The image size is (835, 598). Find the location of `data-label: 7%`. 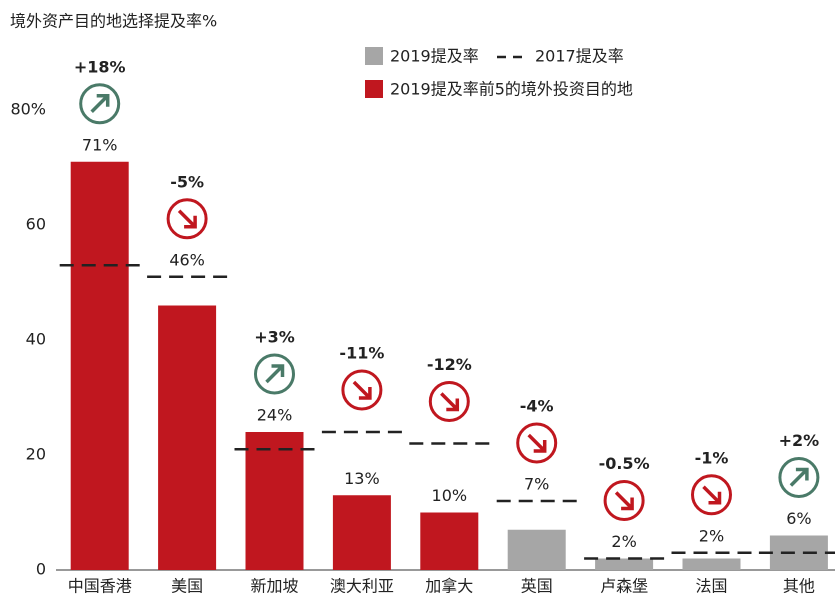

data-label: 7% is located at coordinates (536, 484).